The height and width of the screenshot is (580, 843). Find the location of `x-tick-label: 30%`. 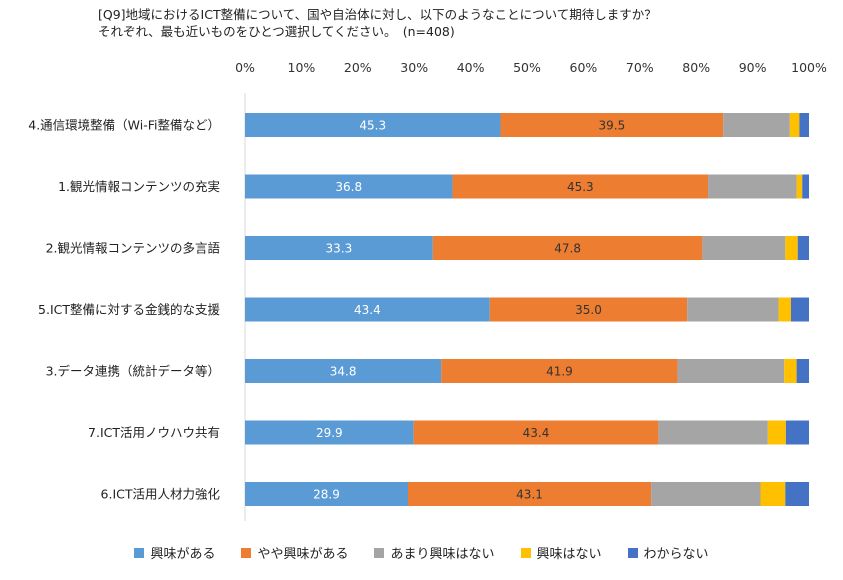

x-tick-label: 30% is located at coordinates (414, 67).